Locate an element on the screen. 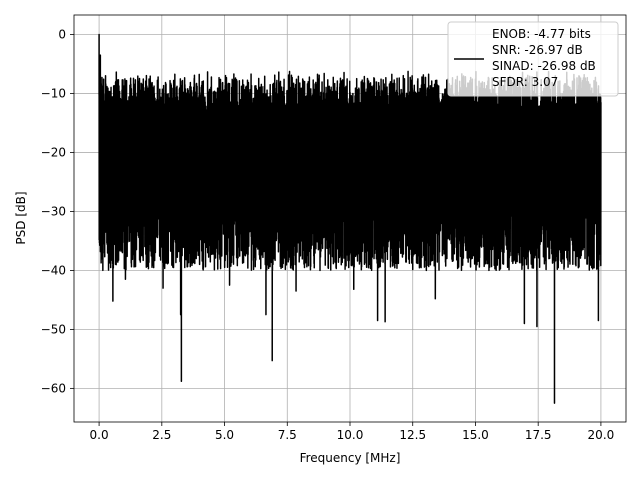  x-tick-label: 12.5 is located at coordinates (412, 435).